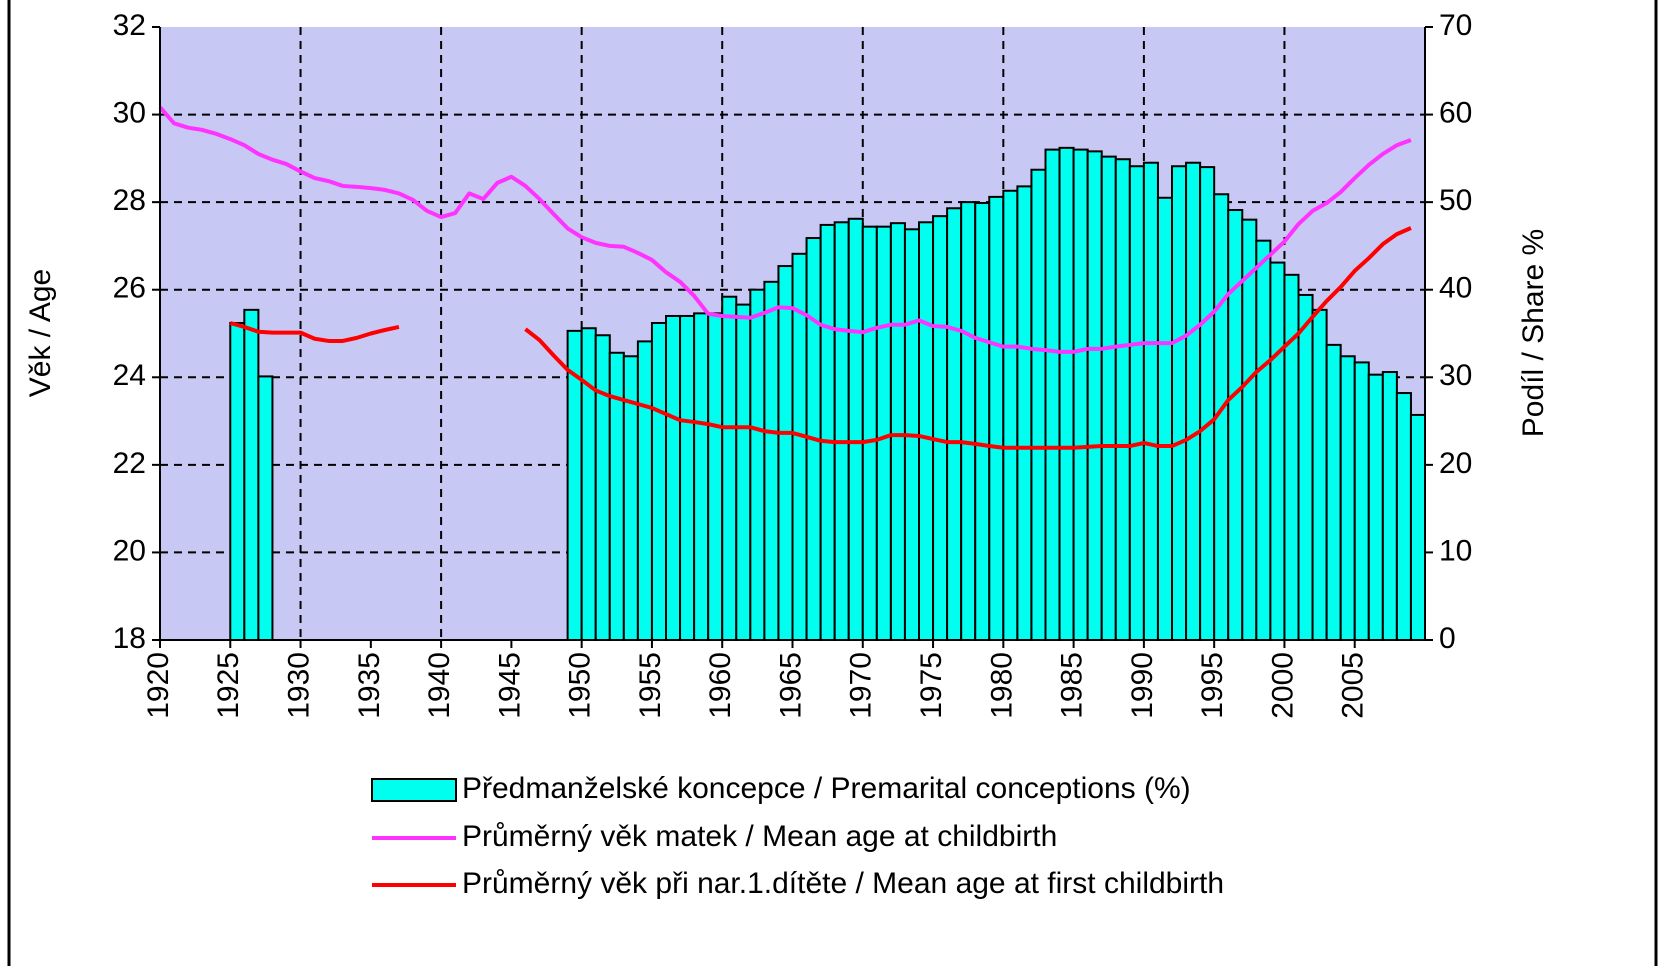 The width and height of the screenshot is (1661, 966). What do you see at coordinates (414, 790) in the screenshot?
I see `legend-swatch` at bounding box center [414, 790].